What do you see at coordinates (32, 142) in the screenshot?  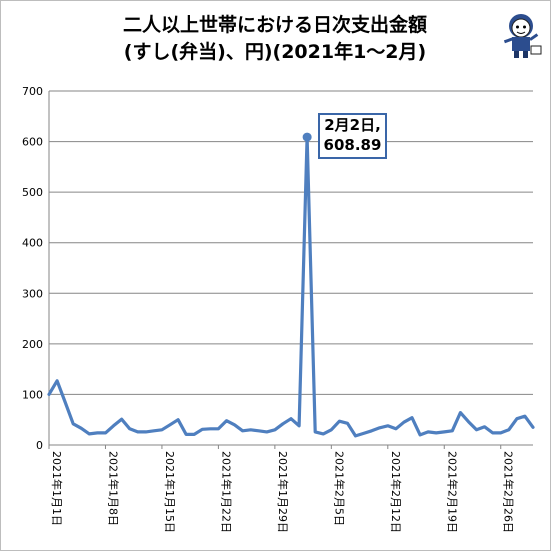 I see `y-tick-label: 600` at bounding box center [32, 142].